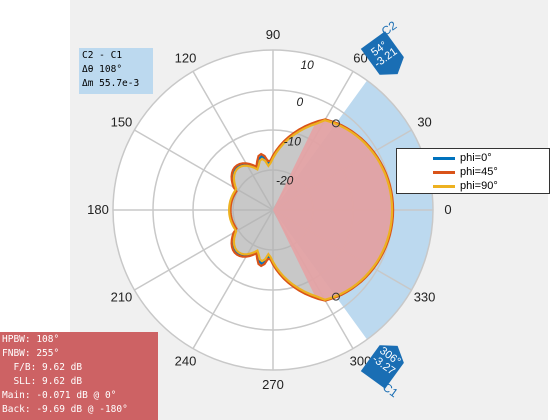  Describe the element at coordinates (111, 83) in the screenshot. I see `delta-magnitude: Δm 55.7e-3` at that location.